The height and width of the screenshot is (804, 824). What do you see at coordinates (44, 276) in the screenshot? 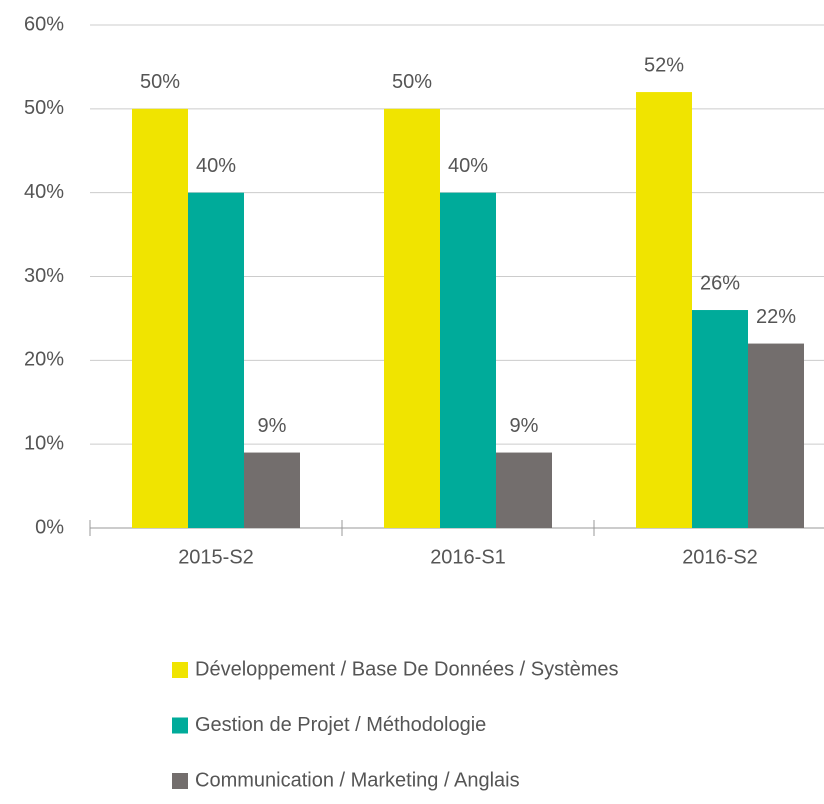
I see `y-tick-label: 30%` at bounding box center [44, 276].